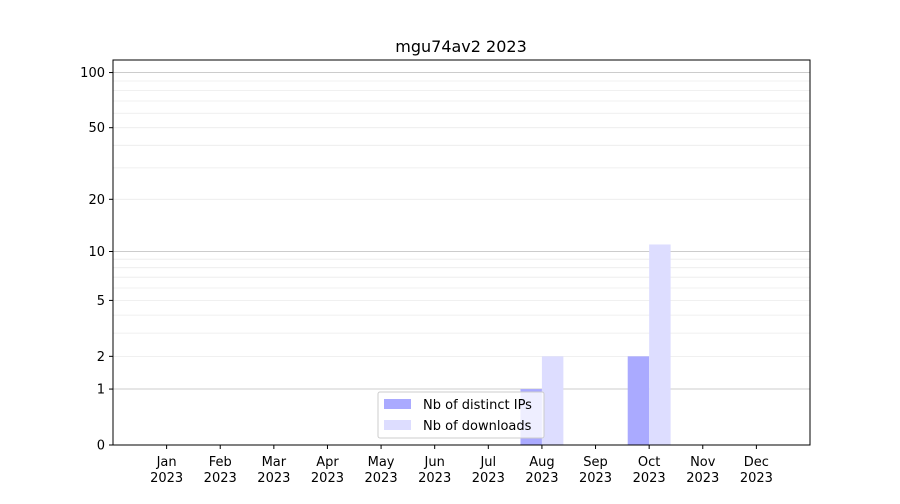 Image resolution: width=900 pixels, height=504 pixels. What do you see at coordinates (166, 462) in the screenshot?
I see `x-tick-label: Jan` at bounding box center [166, 462].